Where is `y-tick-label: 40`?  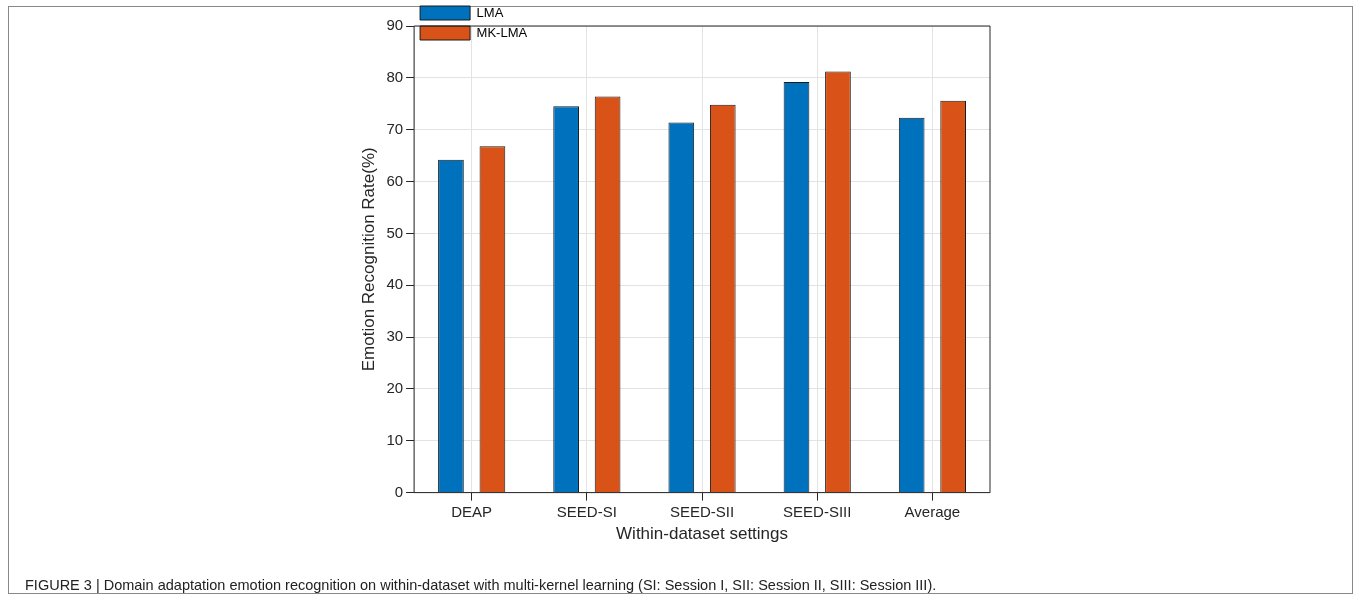 y-tick-label: 40 is located at coordinates (395, 284).